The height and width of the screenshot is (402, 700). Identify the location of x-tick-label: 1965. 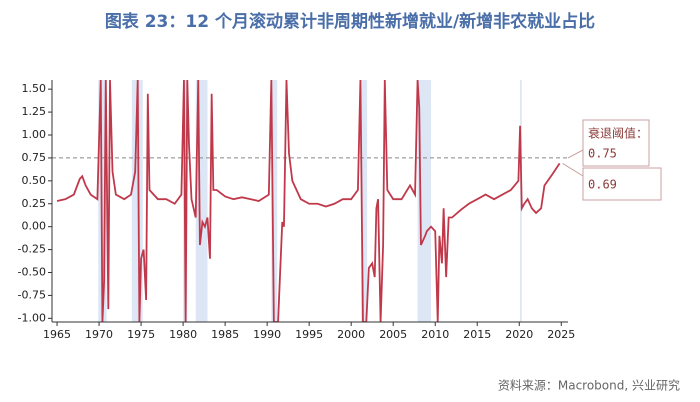
(57, 334).